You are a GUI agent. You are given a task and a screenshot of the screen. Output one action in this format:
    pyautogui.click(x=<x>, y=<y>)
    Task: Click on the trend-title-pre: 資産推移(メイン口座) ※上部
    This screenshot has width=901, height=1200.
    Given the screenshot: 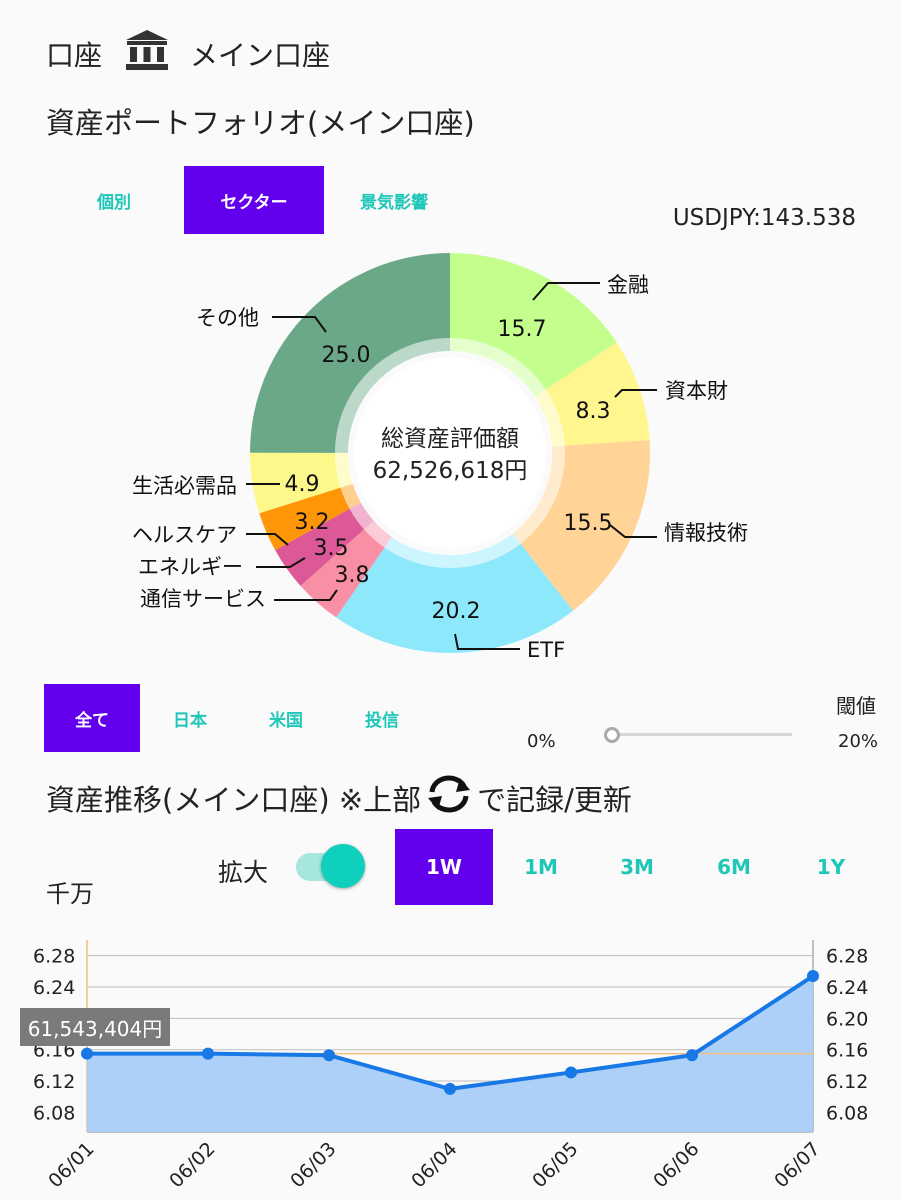 What is the action you would take?
    pyautogui.click(x=234, y=799)
    